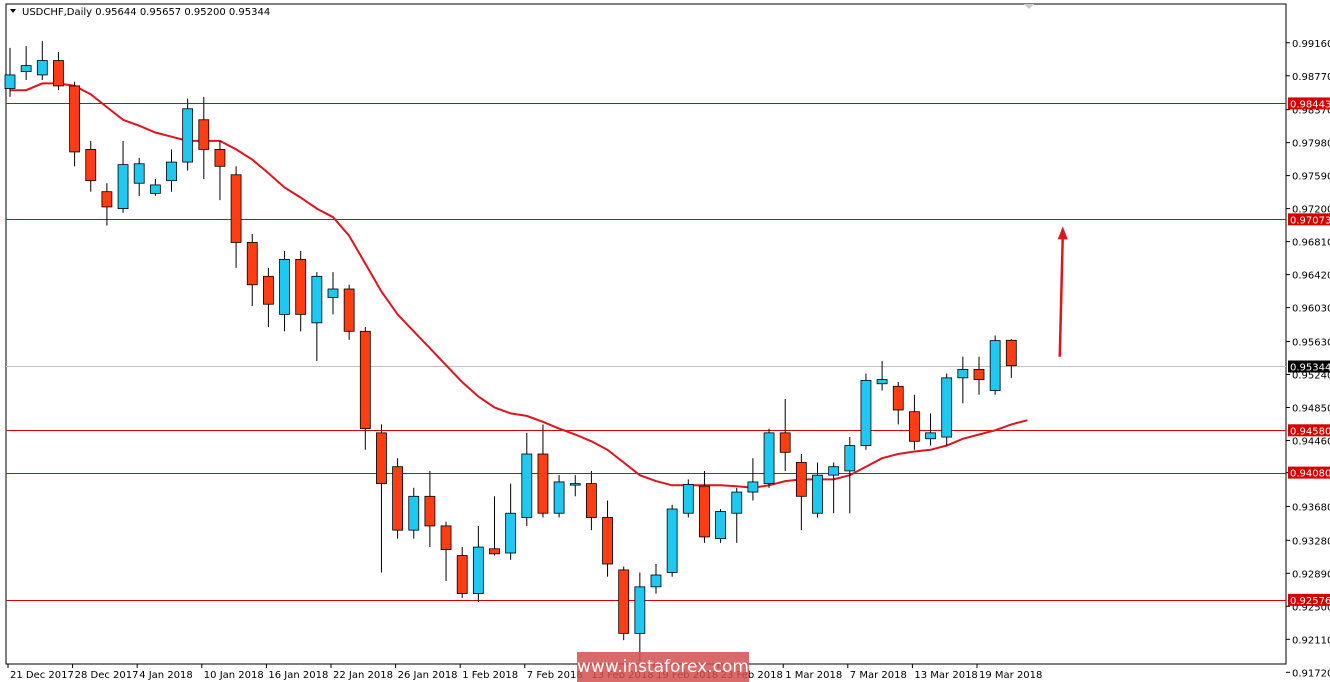  I want to click on level-label-2: 0.94580, so click(1310, 431).